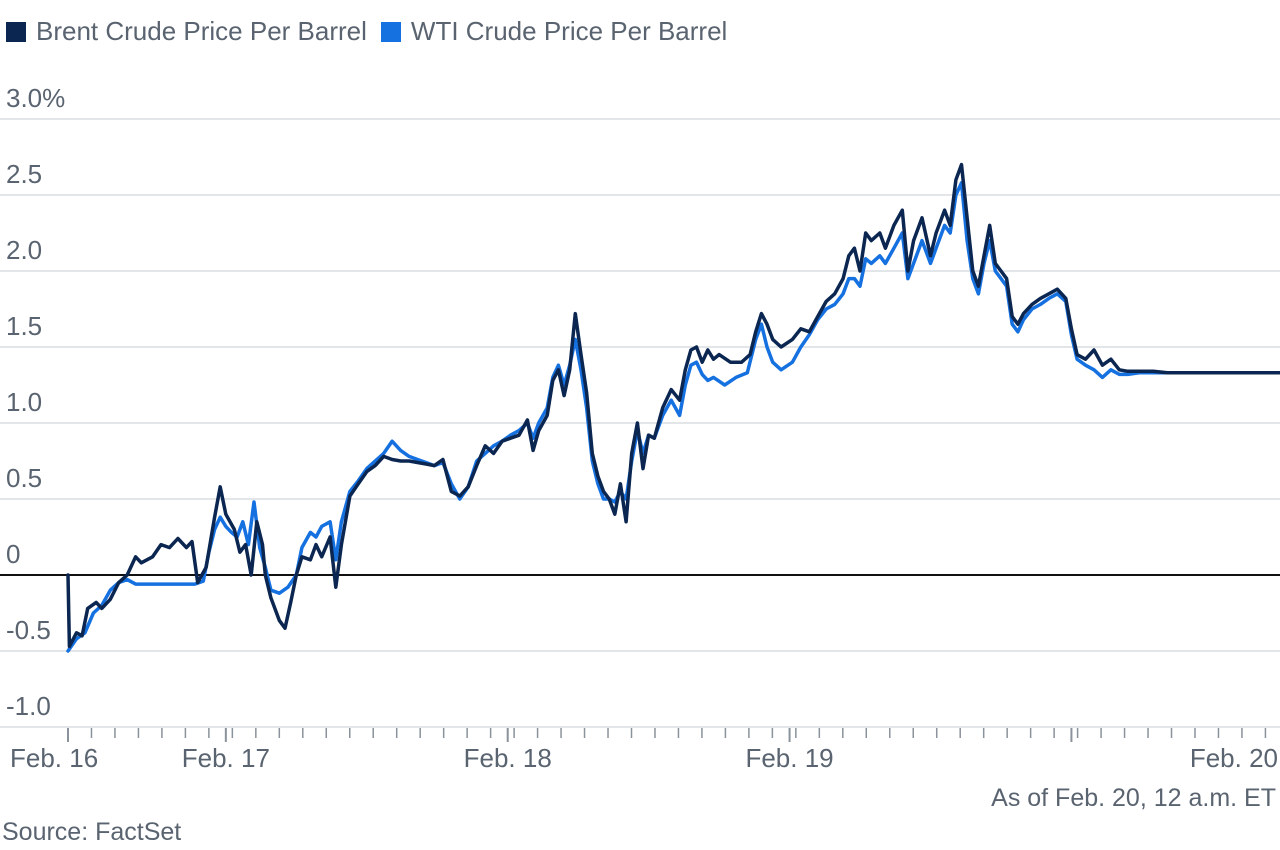 This screenshot has height=850, width=1280. Describe the element at coordinates (54, 758) in the screenshot. I see `x-tick-label-0: Feb. 16` at that location.